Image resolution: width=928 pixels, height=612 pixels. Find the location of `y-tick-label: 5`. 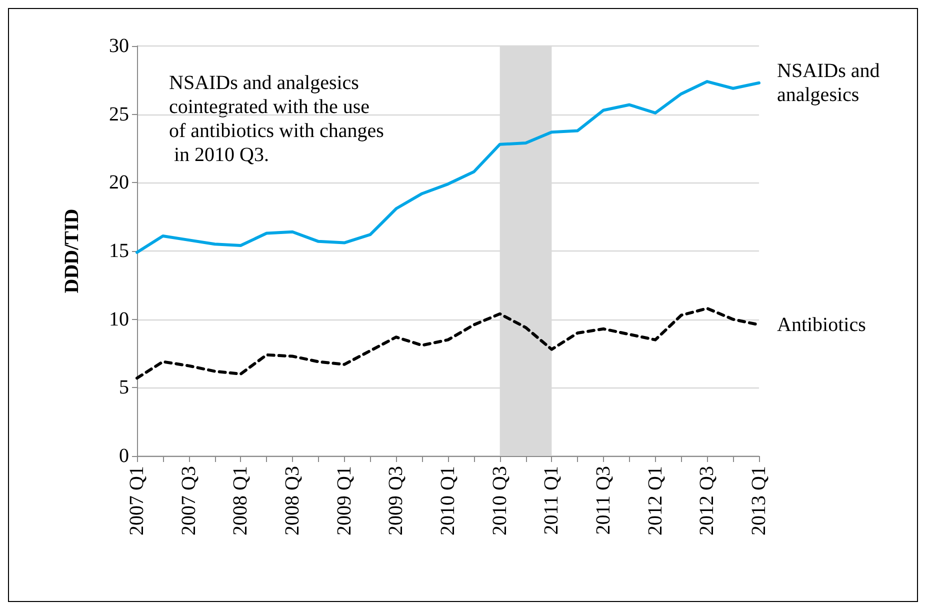

y-tick-label: 5 is located at coordinates (124, 387).